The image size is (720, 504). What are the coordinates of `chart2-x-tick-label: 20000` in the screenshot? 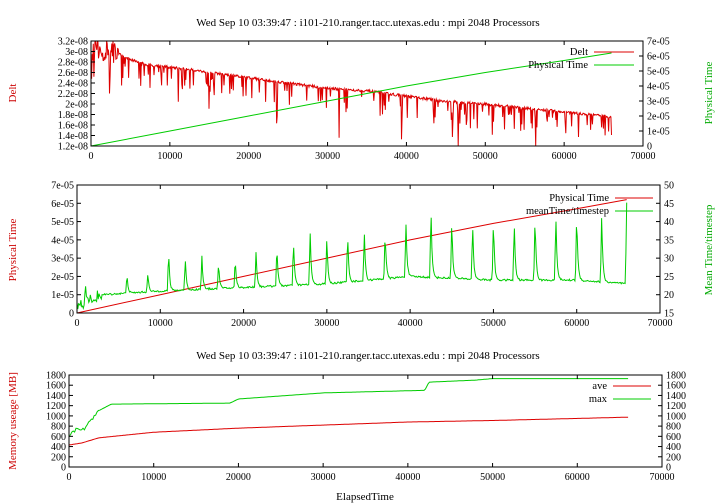 It's located at (243, 323).